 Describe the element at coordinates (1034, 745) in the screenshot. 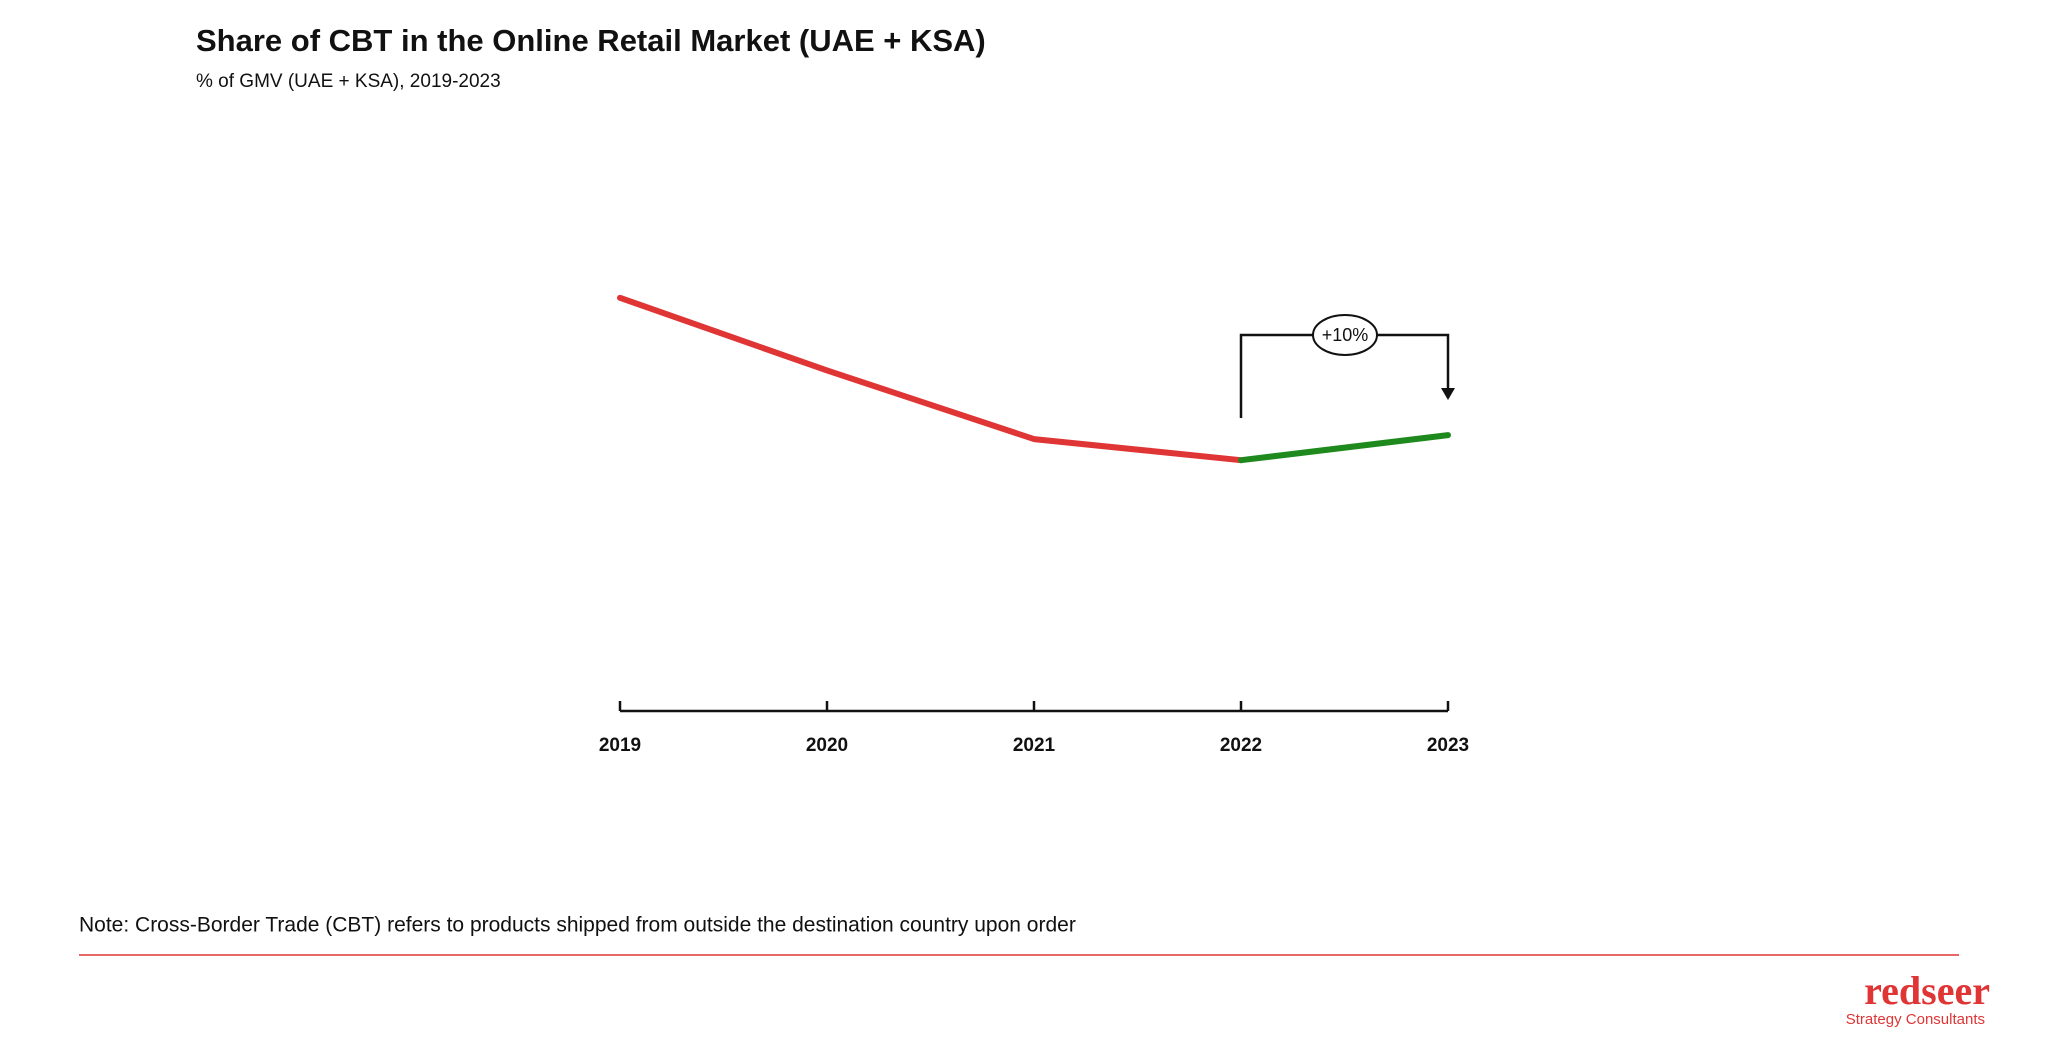

I see `x-tick-label: 2021` at that location.